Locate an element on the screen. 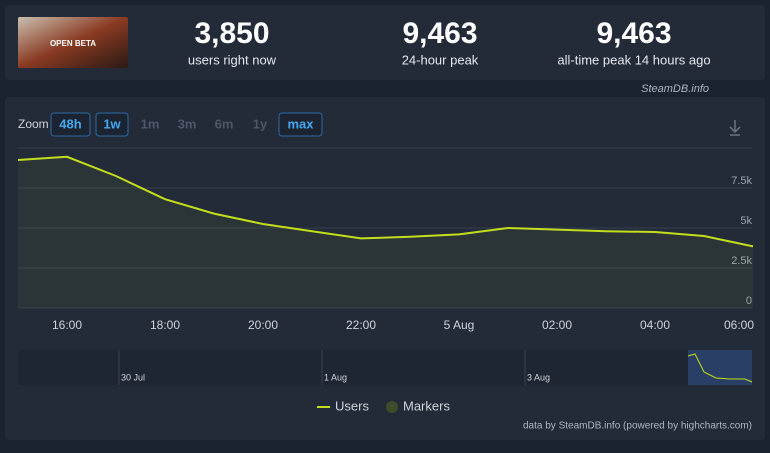 The image size is (770, 453). navigator-line is located at coordinates (720, 368).